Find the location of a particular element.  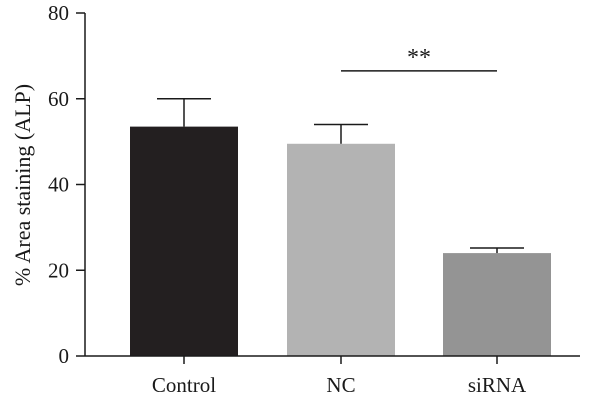

y-axis: 0 20 40 60 80 is located at coordinates (67, 184).